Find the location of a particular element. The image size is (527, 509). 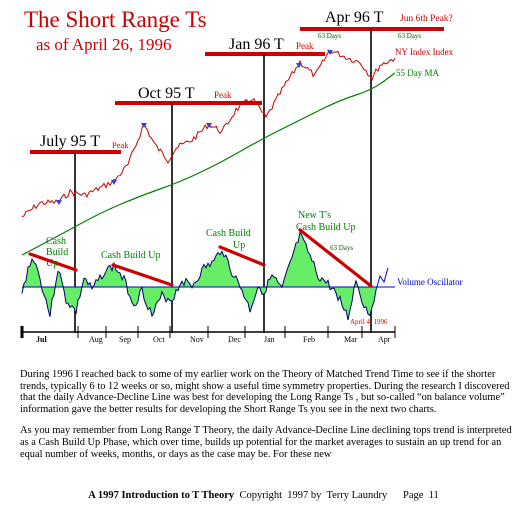

legend-index: NY Index Index is located at coordinates (424, 52).